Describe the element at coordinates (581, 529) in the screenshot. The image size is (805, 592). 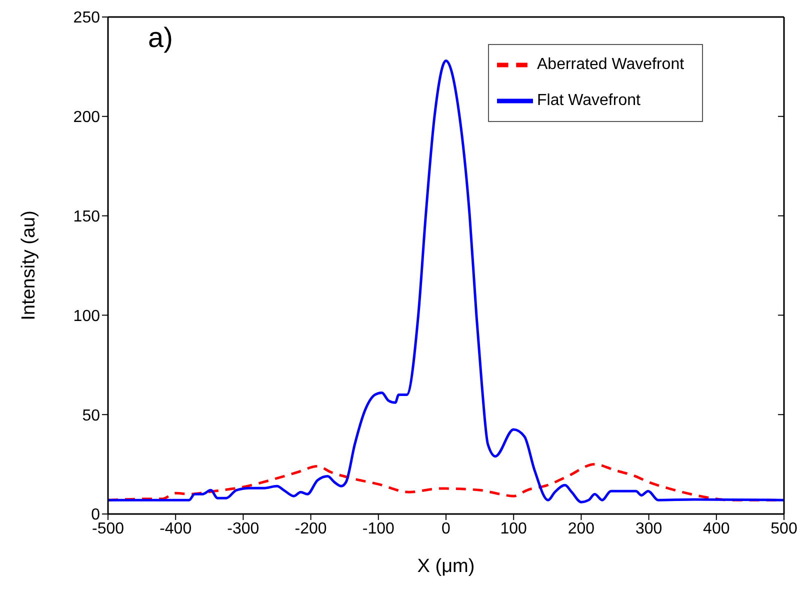
I see `x-tick-label: 200` at that location.